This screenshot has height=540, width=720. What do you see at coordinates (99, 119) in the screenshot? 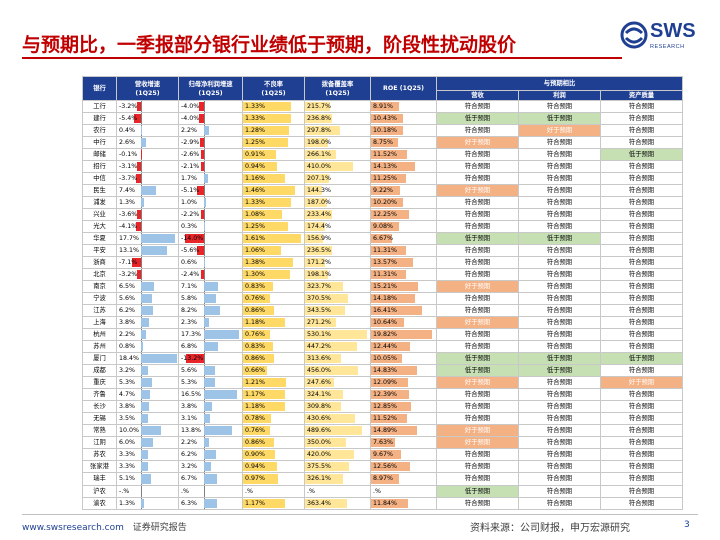
I see `cell-bank: 建行` at bounding box center [99, 119].